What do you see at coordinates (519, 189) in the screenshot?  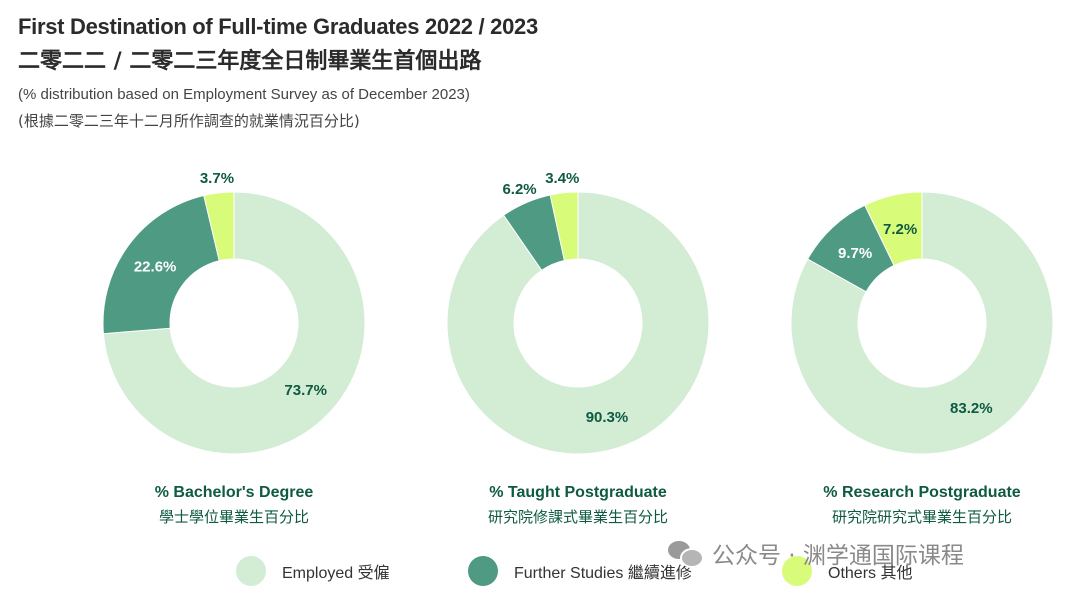 I see `data-label-further-studies: 6.2%` at bounding box center [519, 189].